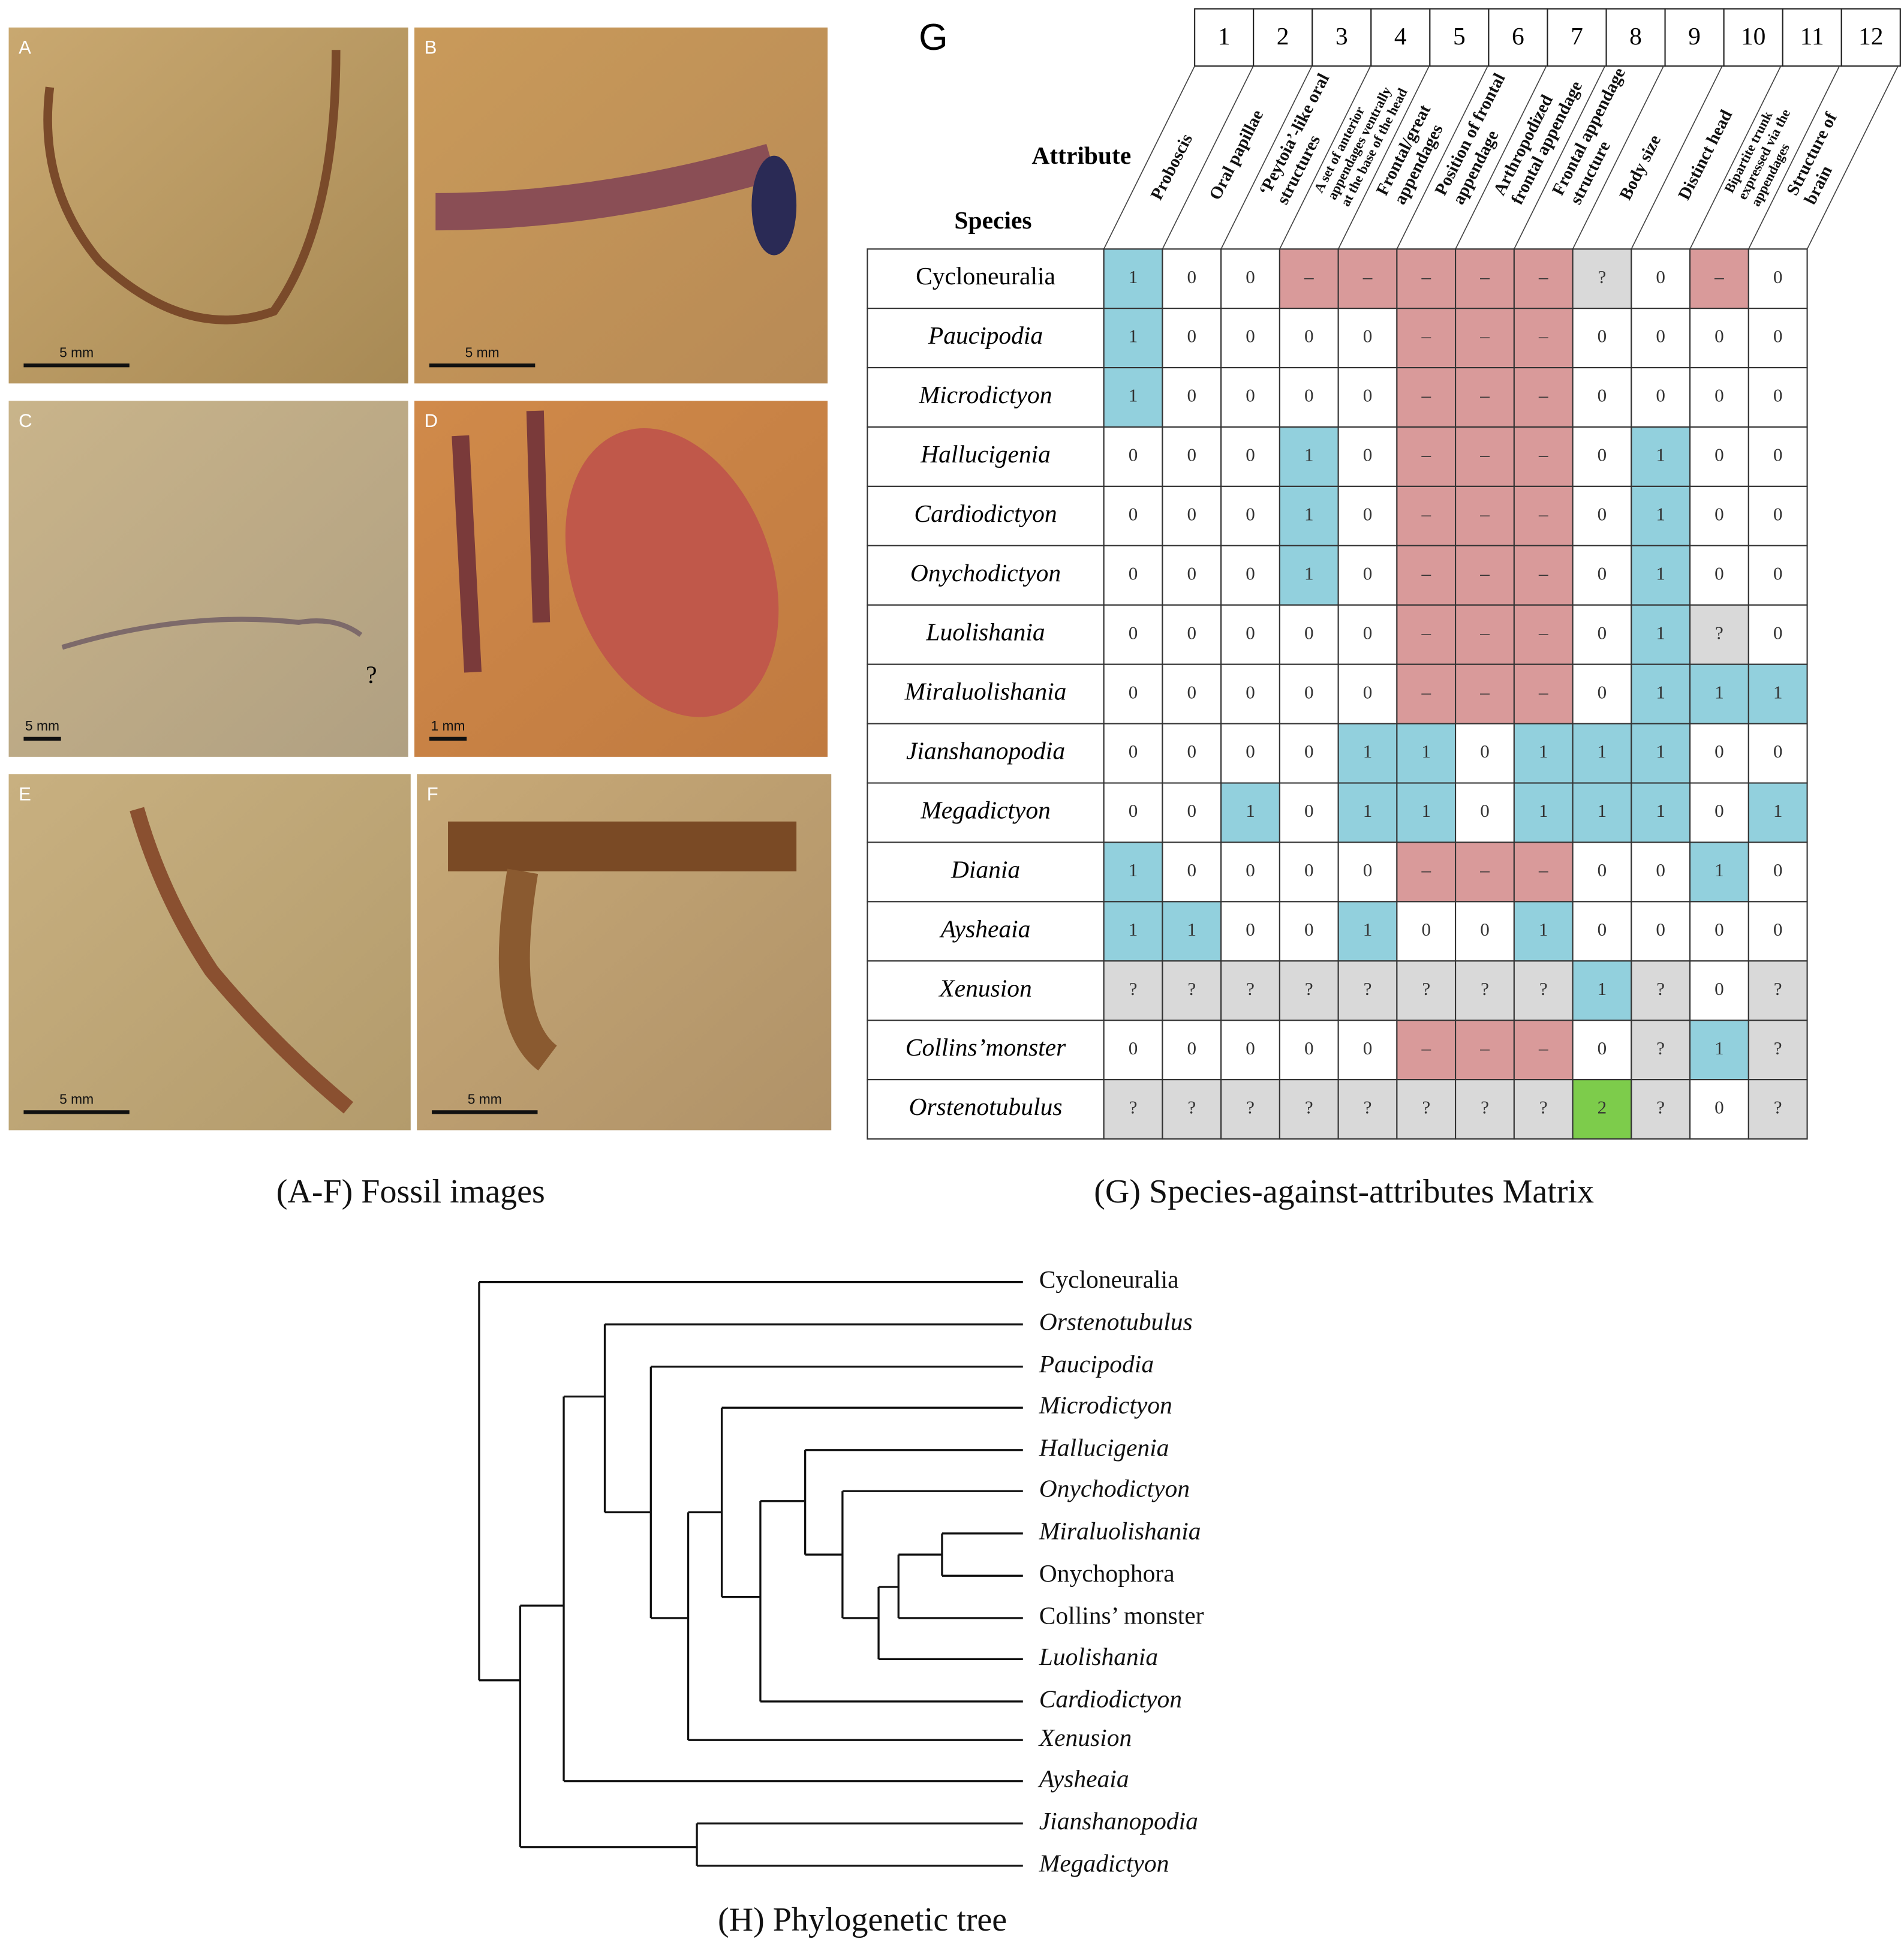 The height and width of the screenshot is (1948, 1904). I want to click on leaf-label: Jianshanopodia, so click(1119, 1821).